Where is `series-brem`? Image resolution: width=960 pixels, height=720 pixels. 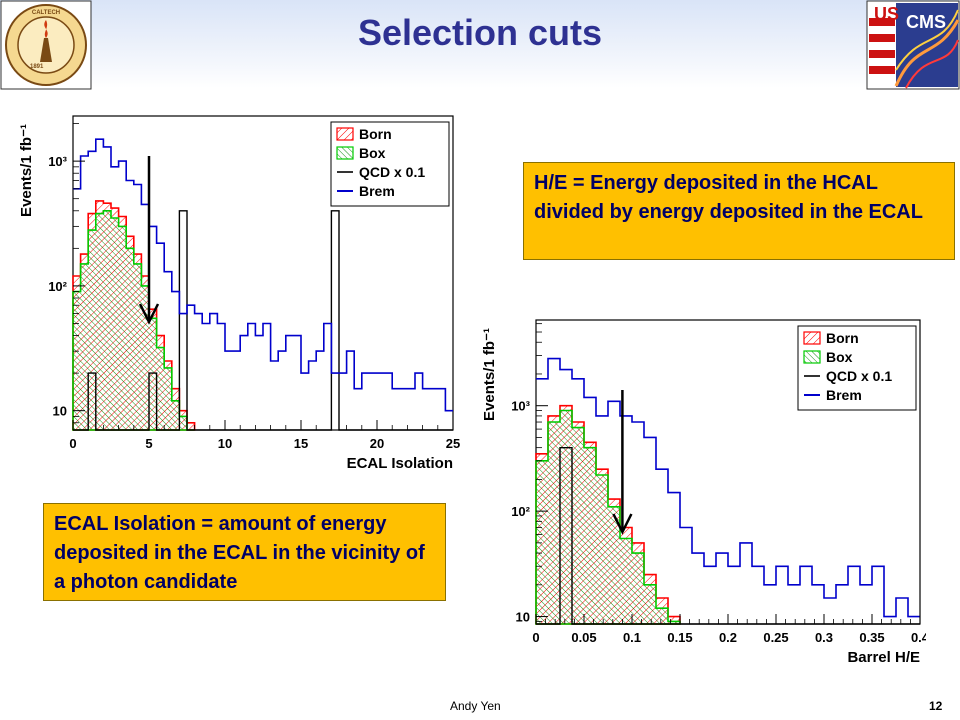 series-brem is located at coordinates (728, 487).